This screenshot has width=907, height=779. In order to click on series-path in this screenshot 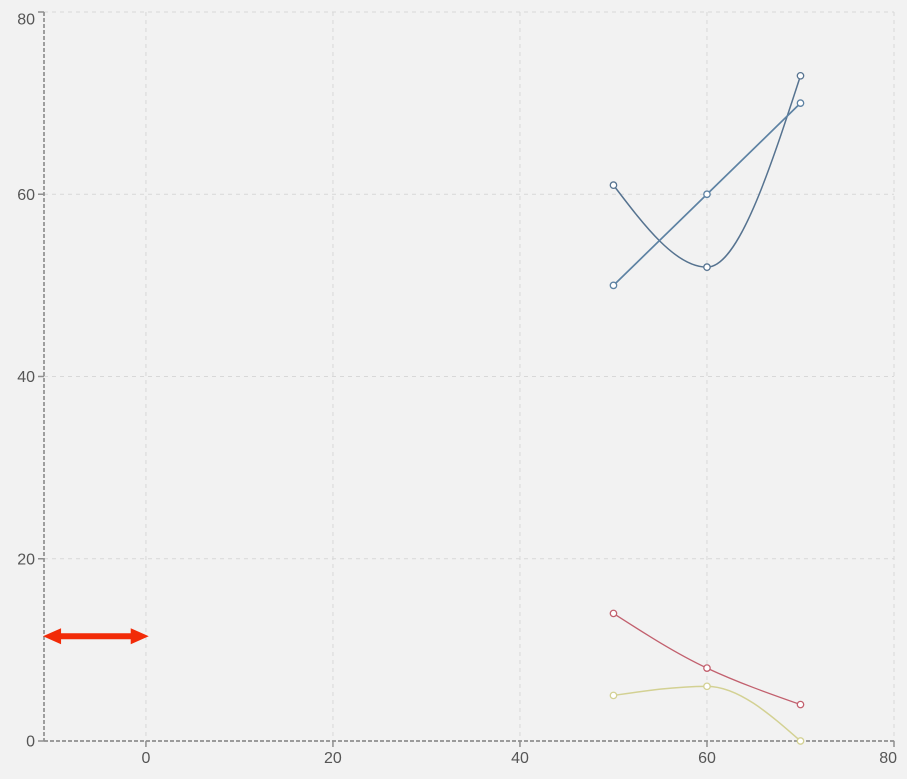, I will do `click(707, 171)`.